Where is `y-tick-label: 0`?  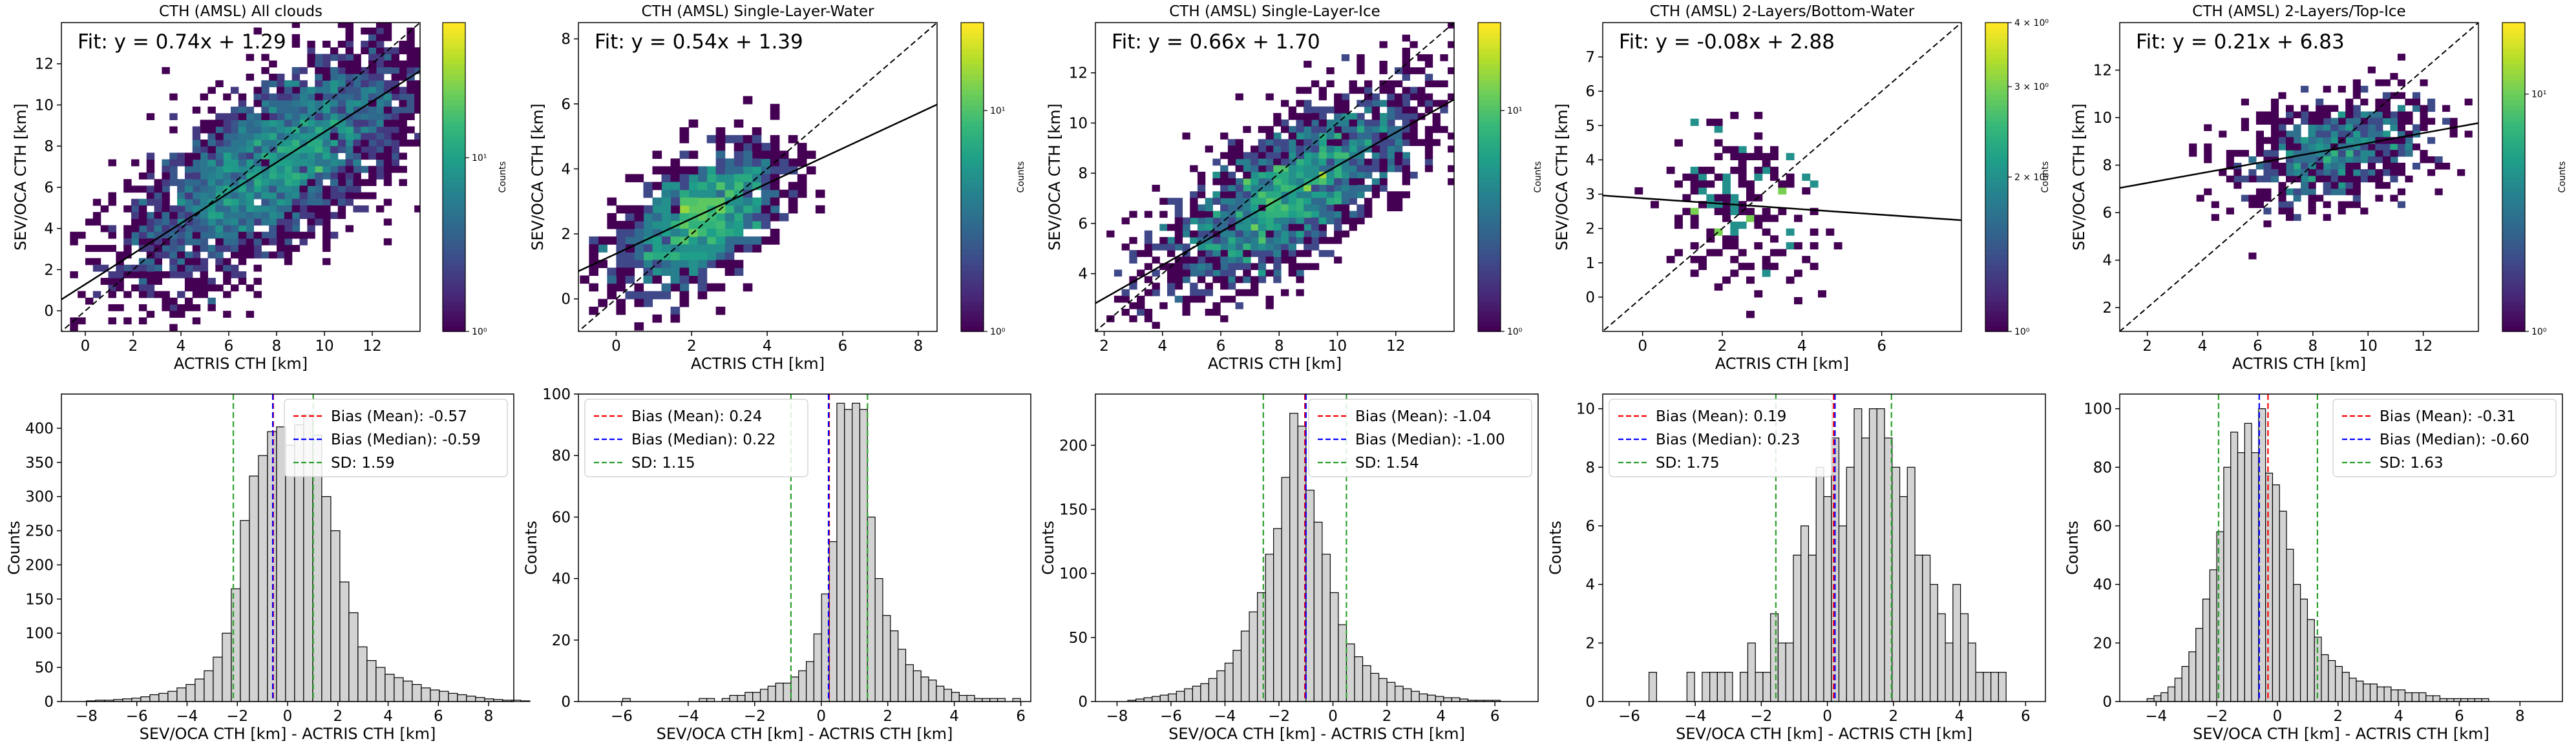
y-tick-label: 0 is located at coordinates (566, 299).